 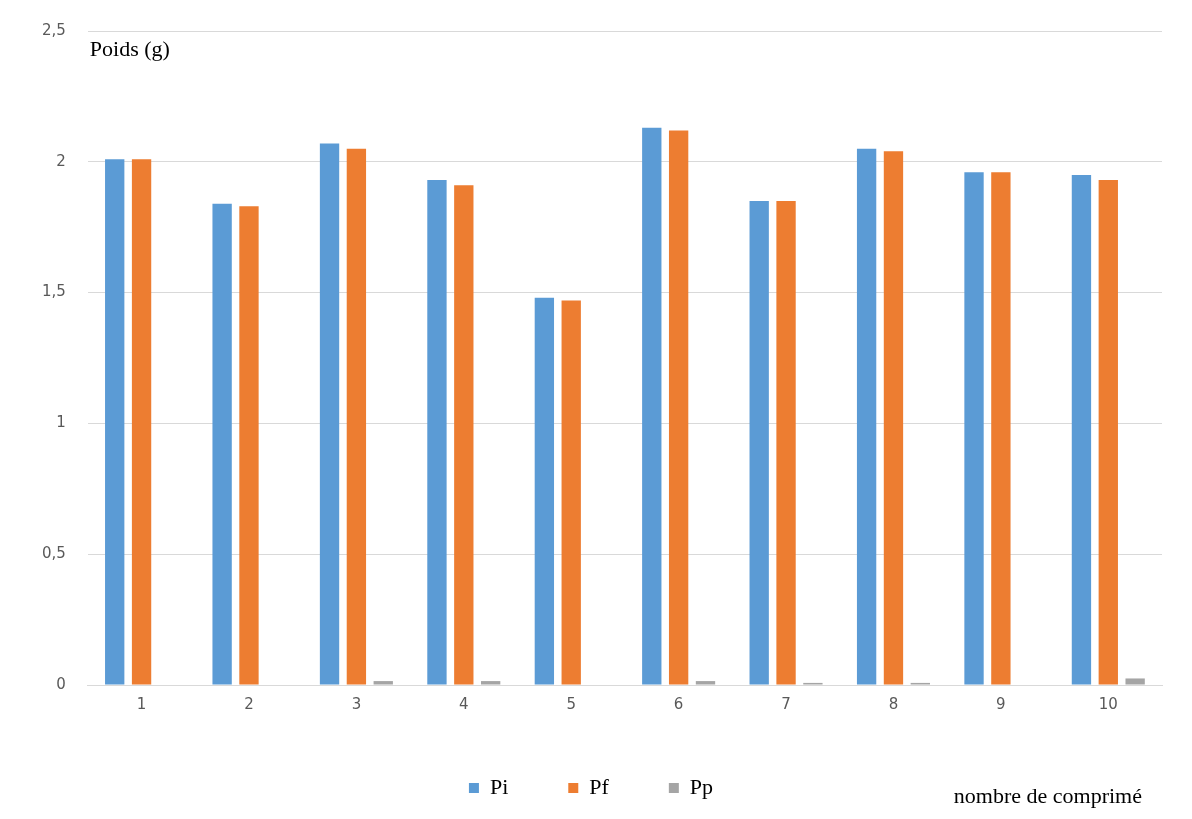 I want to click on y-tick-label: 2,5, so click(x=54, y=29).